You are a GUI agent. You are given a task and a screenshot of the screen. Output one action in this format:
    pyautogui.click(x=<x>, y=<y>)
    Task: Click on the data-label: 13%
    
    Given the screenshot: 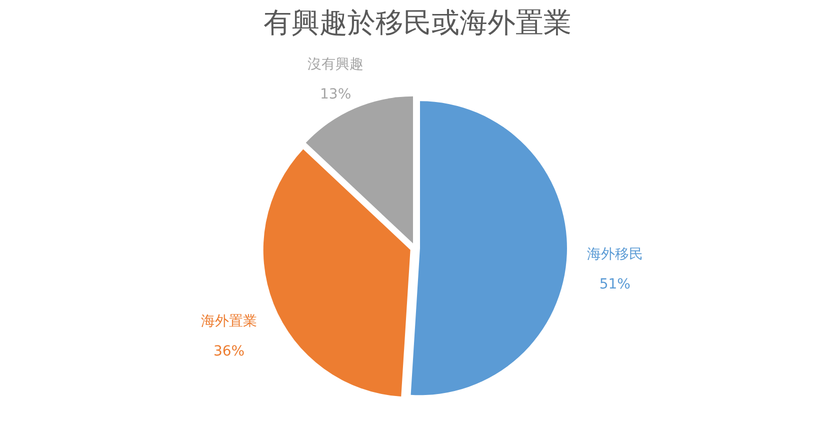 What is the action you would take?
    pyautogui.click(x=336, y=94)
    